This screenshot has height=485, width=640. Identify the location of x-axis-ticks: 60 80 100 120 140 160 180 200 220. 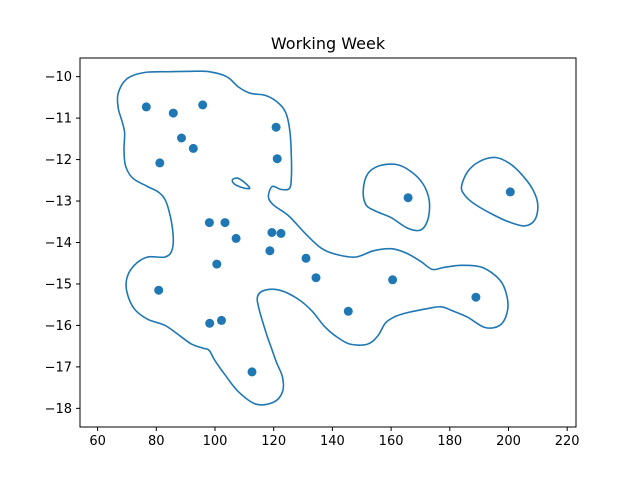
(334, 438).